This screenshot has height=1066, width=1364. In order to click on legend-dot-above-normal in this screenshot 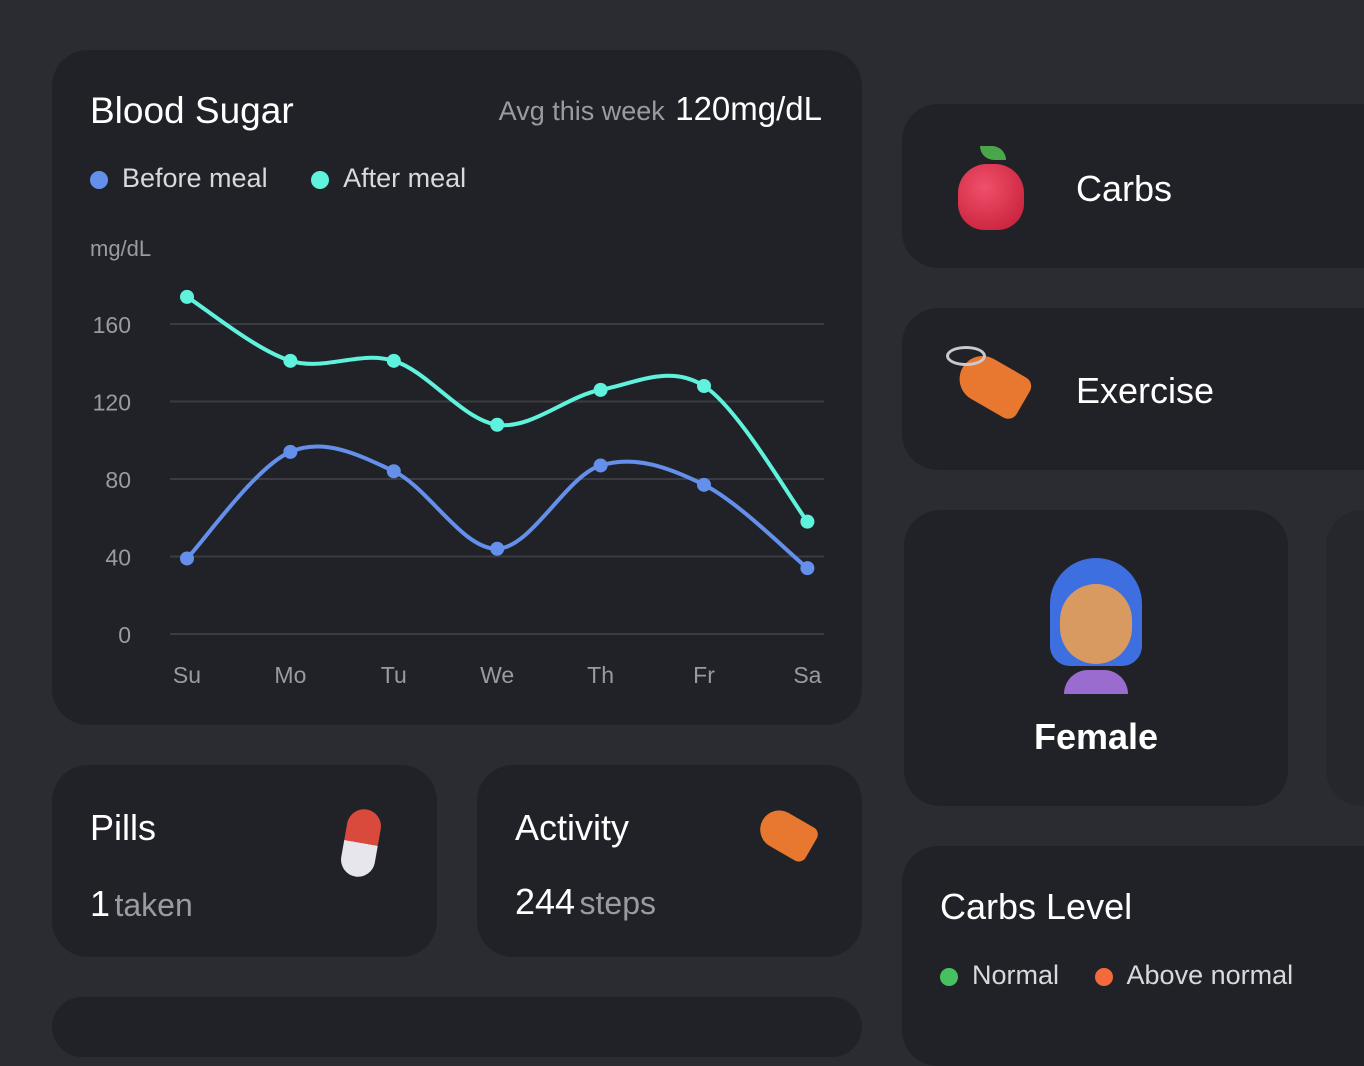, I will do `click(1103, 976)`.